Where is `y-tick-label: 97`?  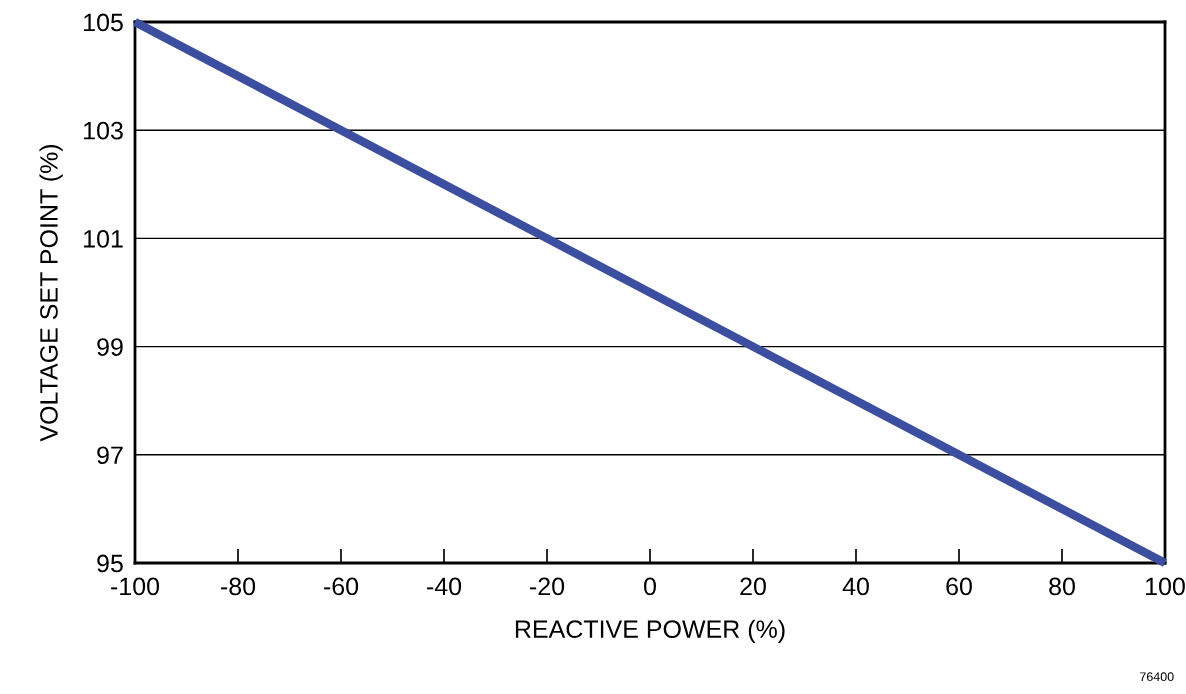
y-tick-label: 97 is located at coordinates (110, 455).